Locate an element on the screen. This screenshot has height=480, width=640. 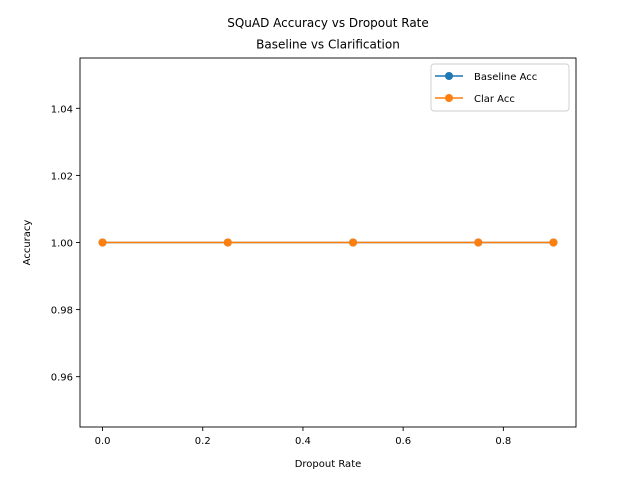
x-axis: 0.0 0.2 0.4 0.6 0.8 is located at coordinates (303, 437).